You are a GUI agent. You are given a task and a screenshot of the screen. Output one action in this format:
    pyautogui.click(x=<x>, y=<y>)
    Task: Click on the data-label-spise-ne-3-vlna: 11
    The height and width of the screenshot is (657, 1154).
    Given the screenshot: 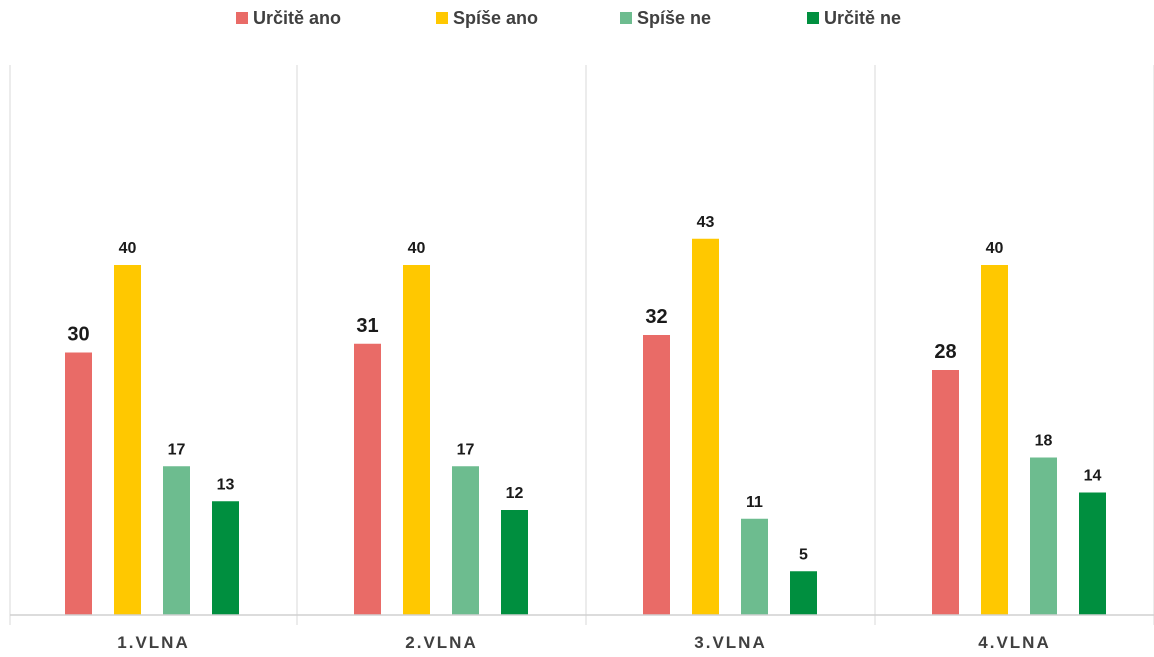 What is the action you would take?
    pyautogui.click(x=754, y=502)
    